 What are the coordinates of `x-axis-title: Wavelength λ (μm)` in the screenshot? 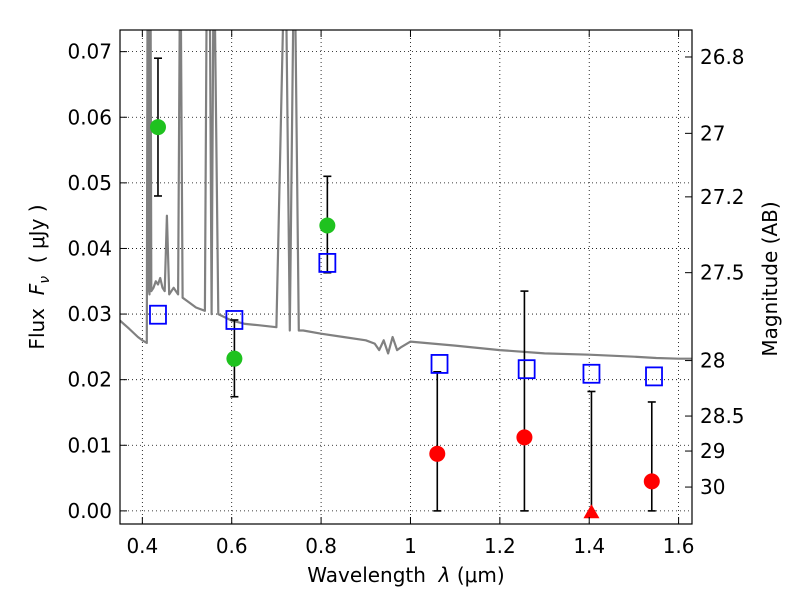 It's located at (405, 575).